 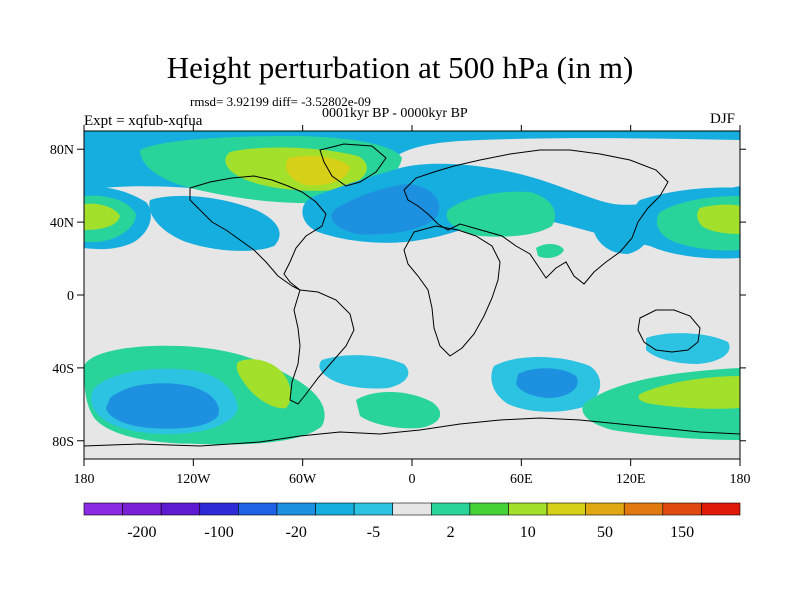 What do you see at coordinates (70, 296) in the screenshot?
I see `lat-tick-label: 0` at bounding box center [70, 296].